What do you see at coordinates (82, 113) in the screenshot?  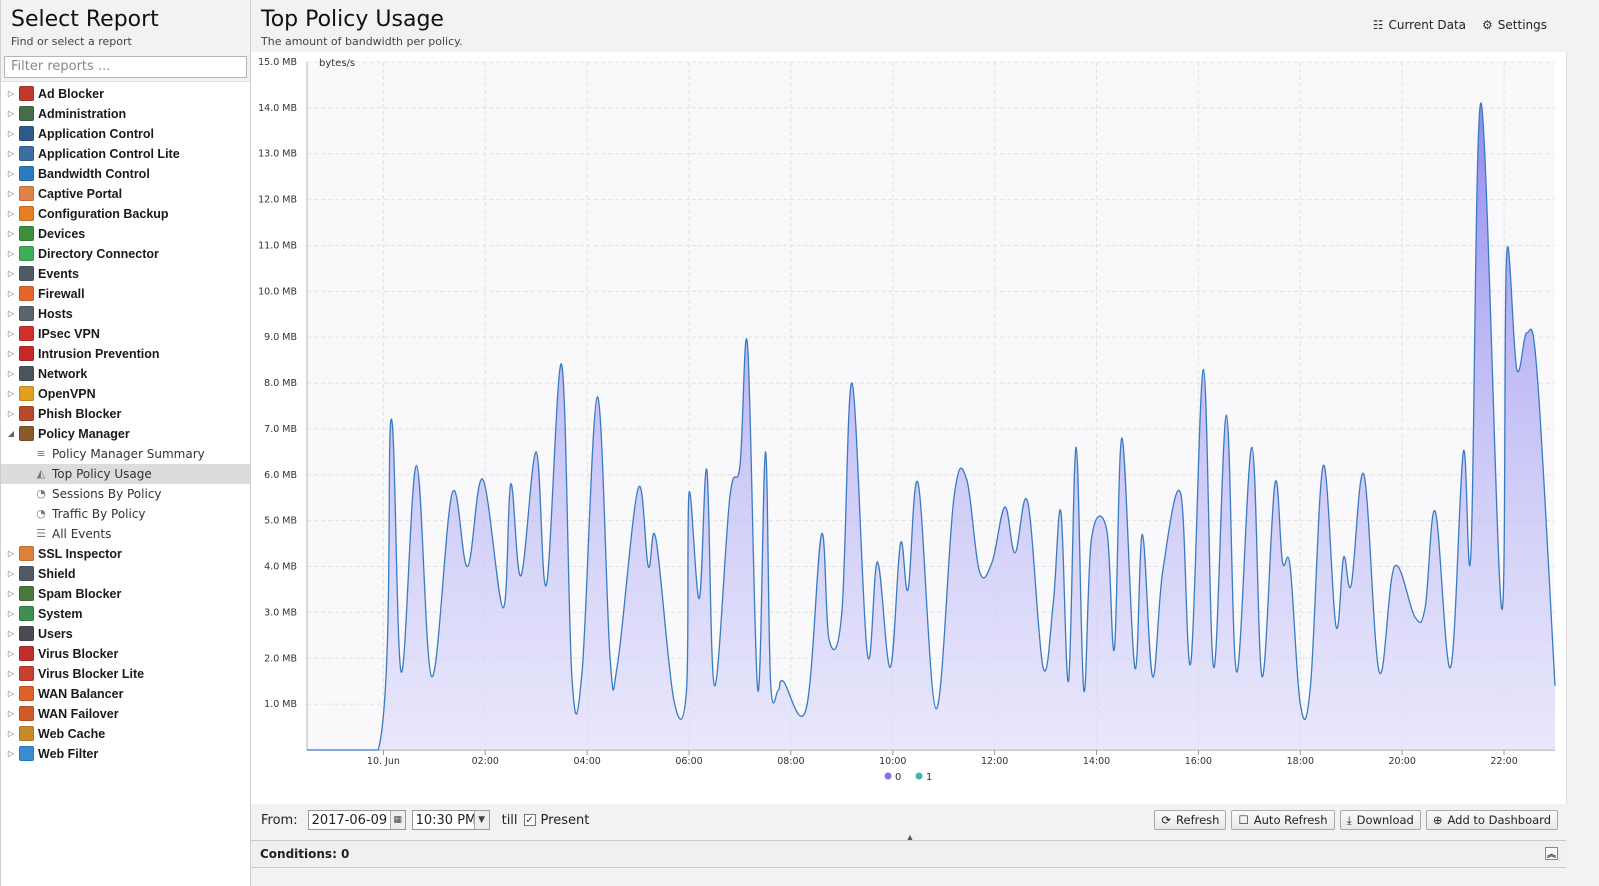 I see `tree-category-label: Administration` at bounding box center [82, 113].